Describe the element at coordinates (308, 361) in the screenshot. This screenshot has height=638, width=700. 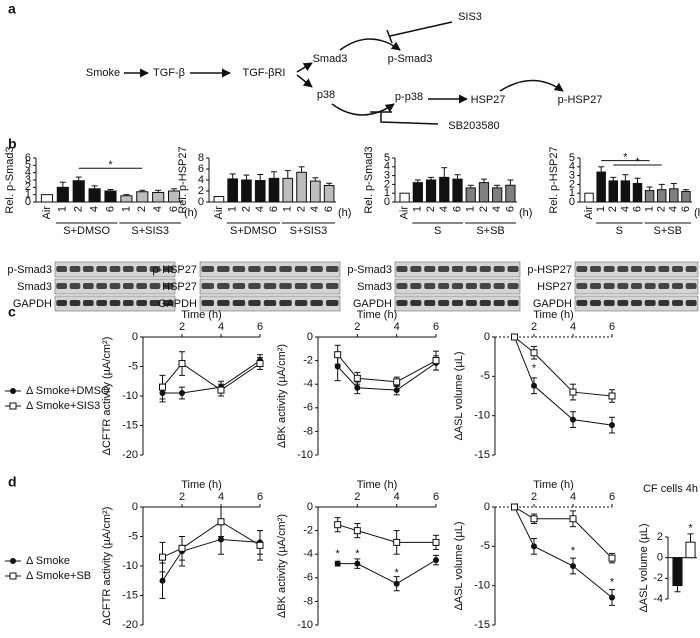
I see `y-tick-label: -2` at that location.